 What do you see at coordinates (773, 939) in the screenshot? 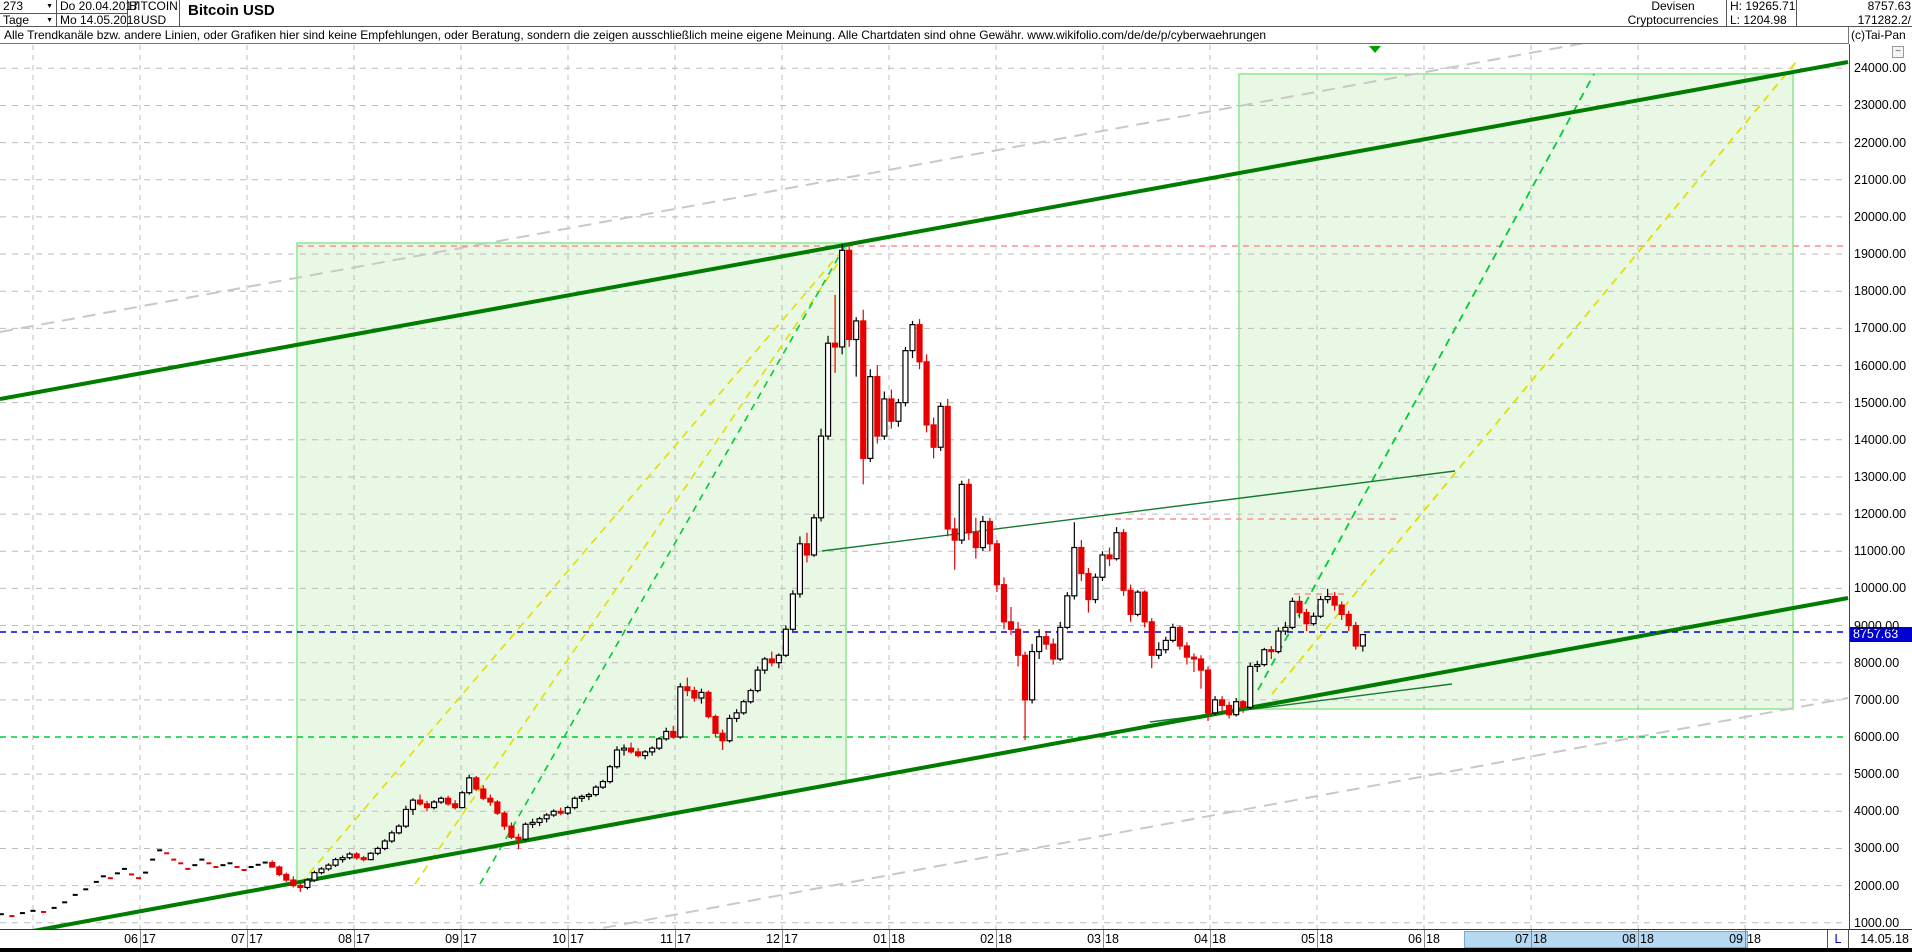
I see `time-axis-month-label: 12` at bounding box center [773, 939].